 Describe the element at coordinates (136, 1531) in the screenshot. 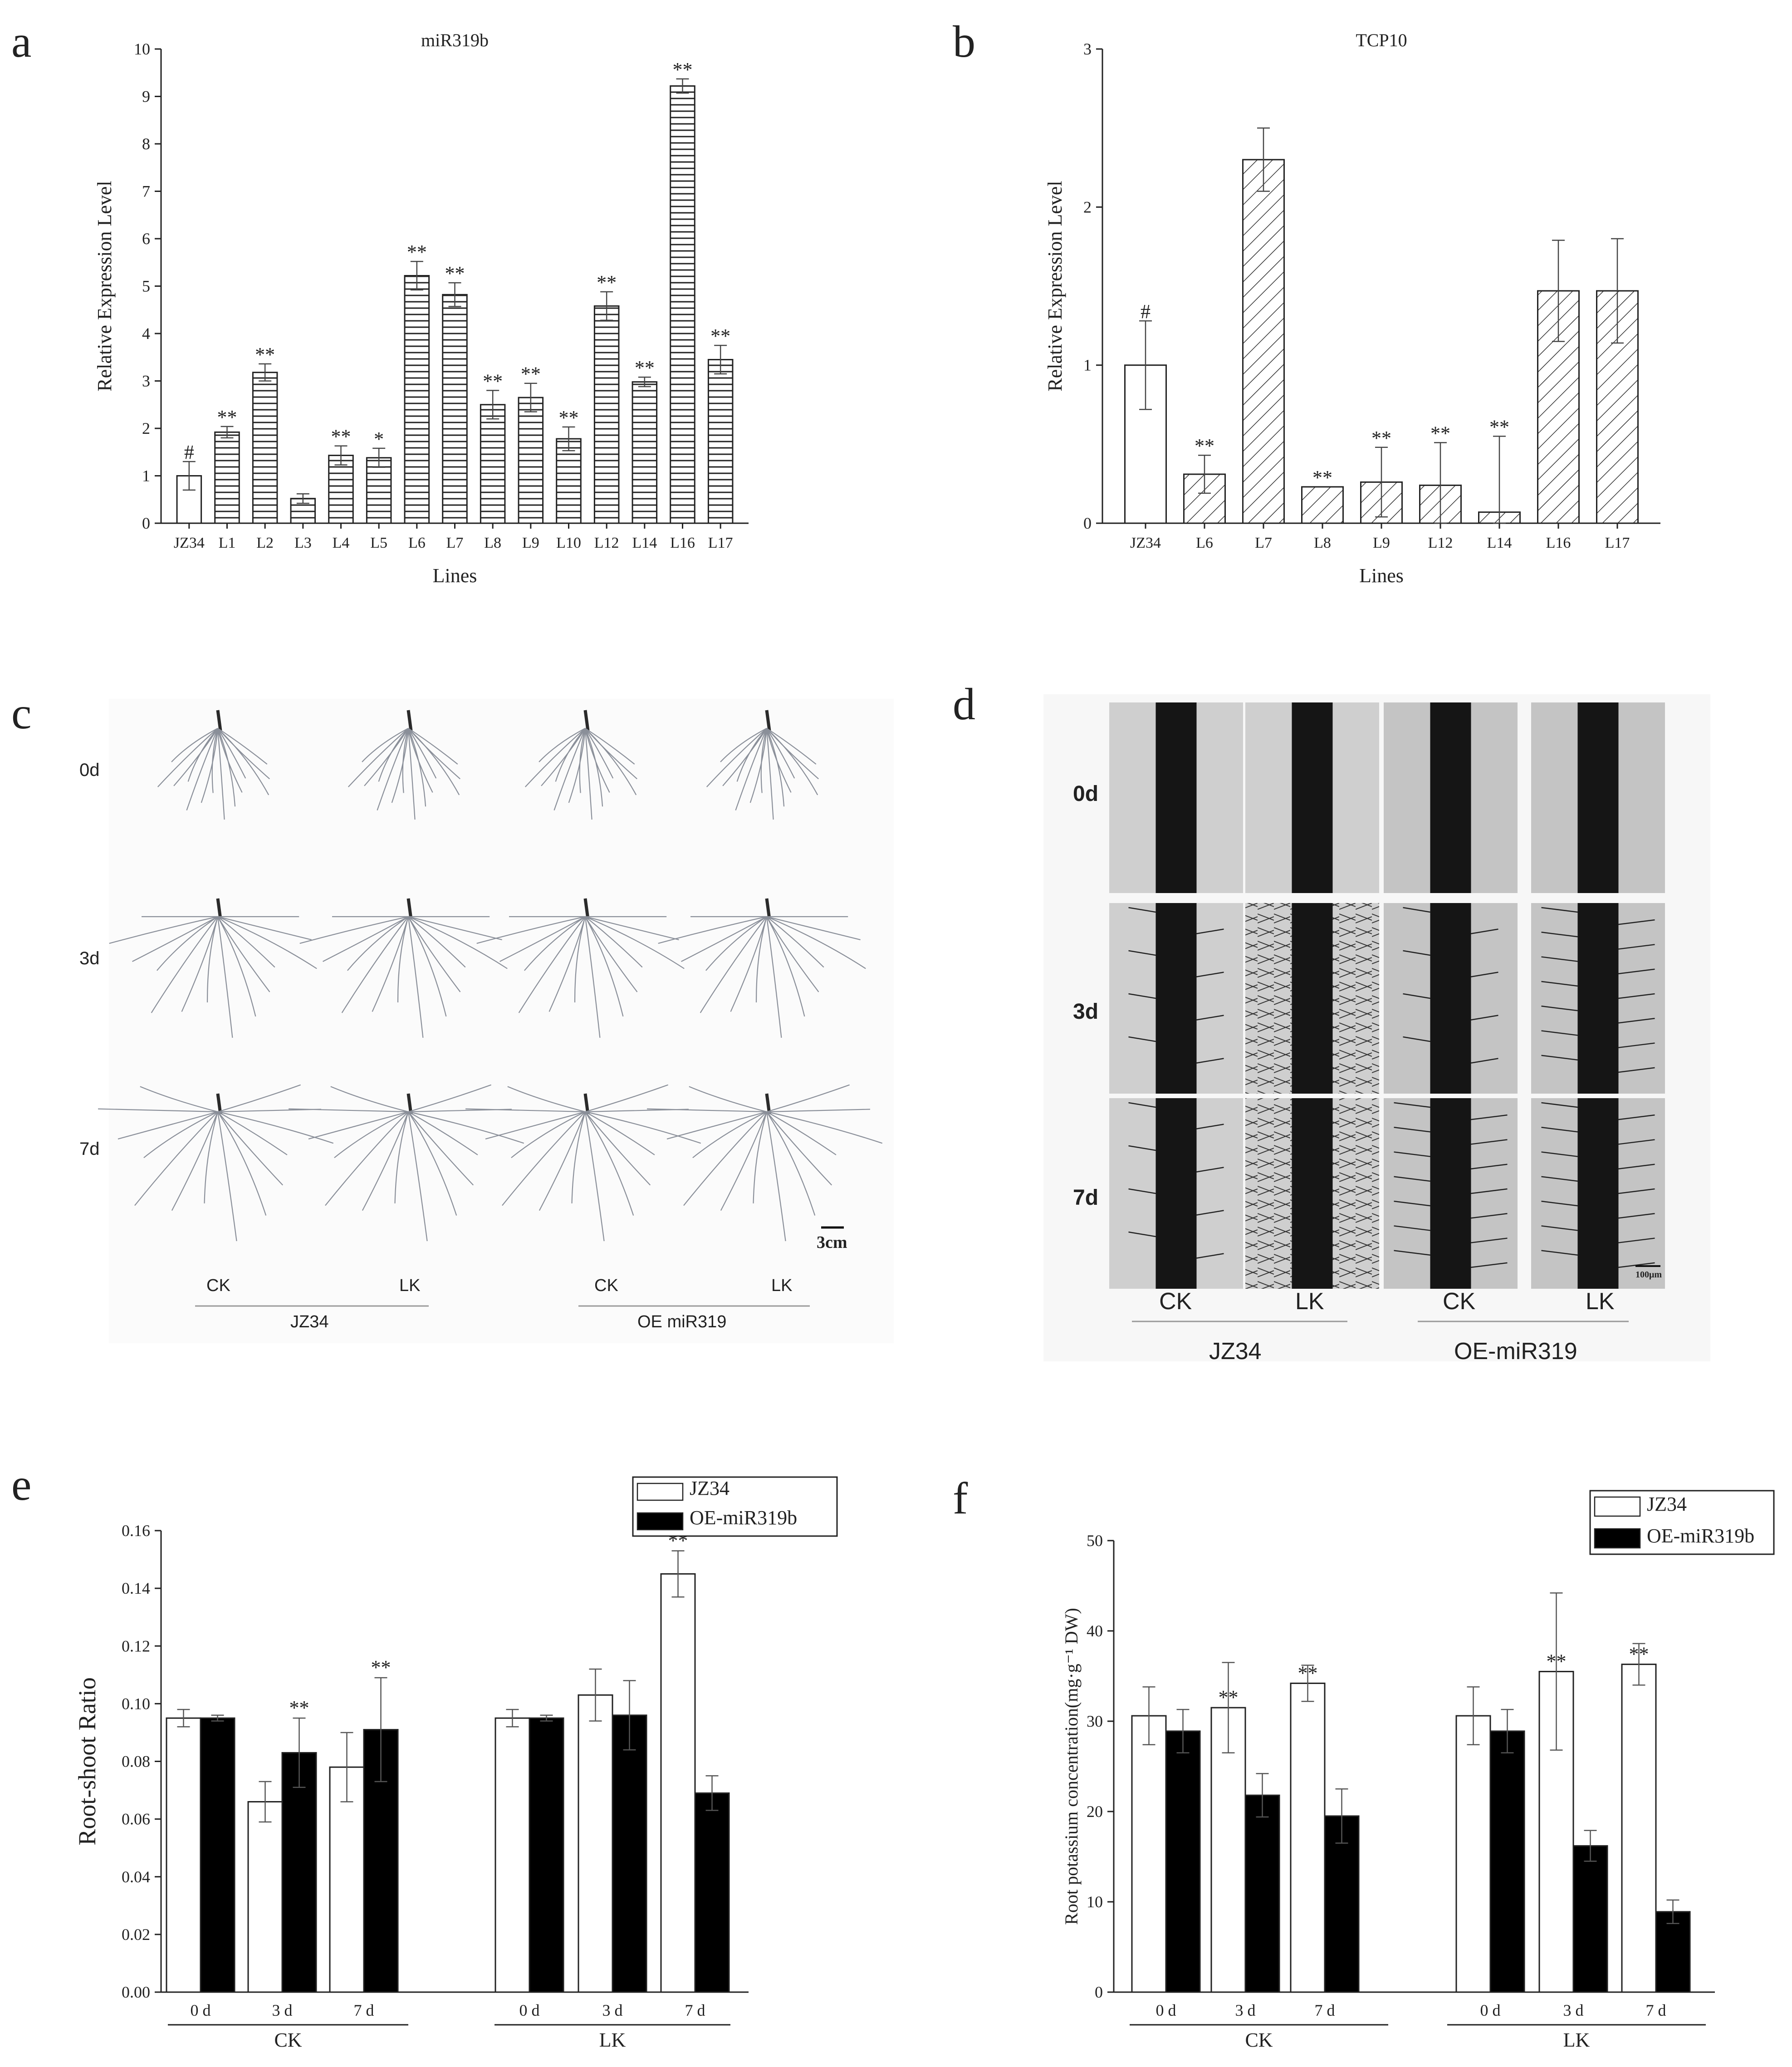

I see `y-tick-label: 0.16` at that location.